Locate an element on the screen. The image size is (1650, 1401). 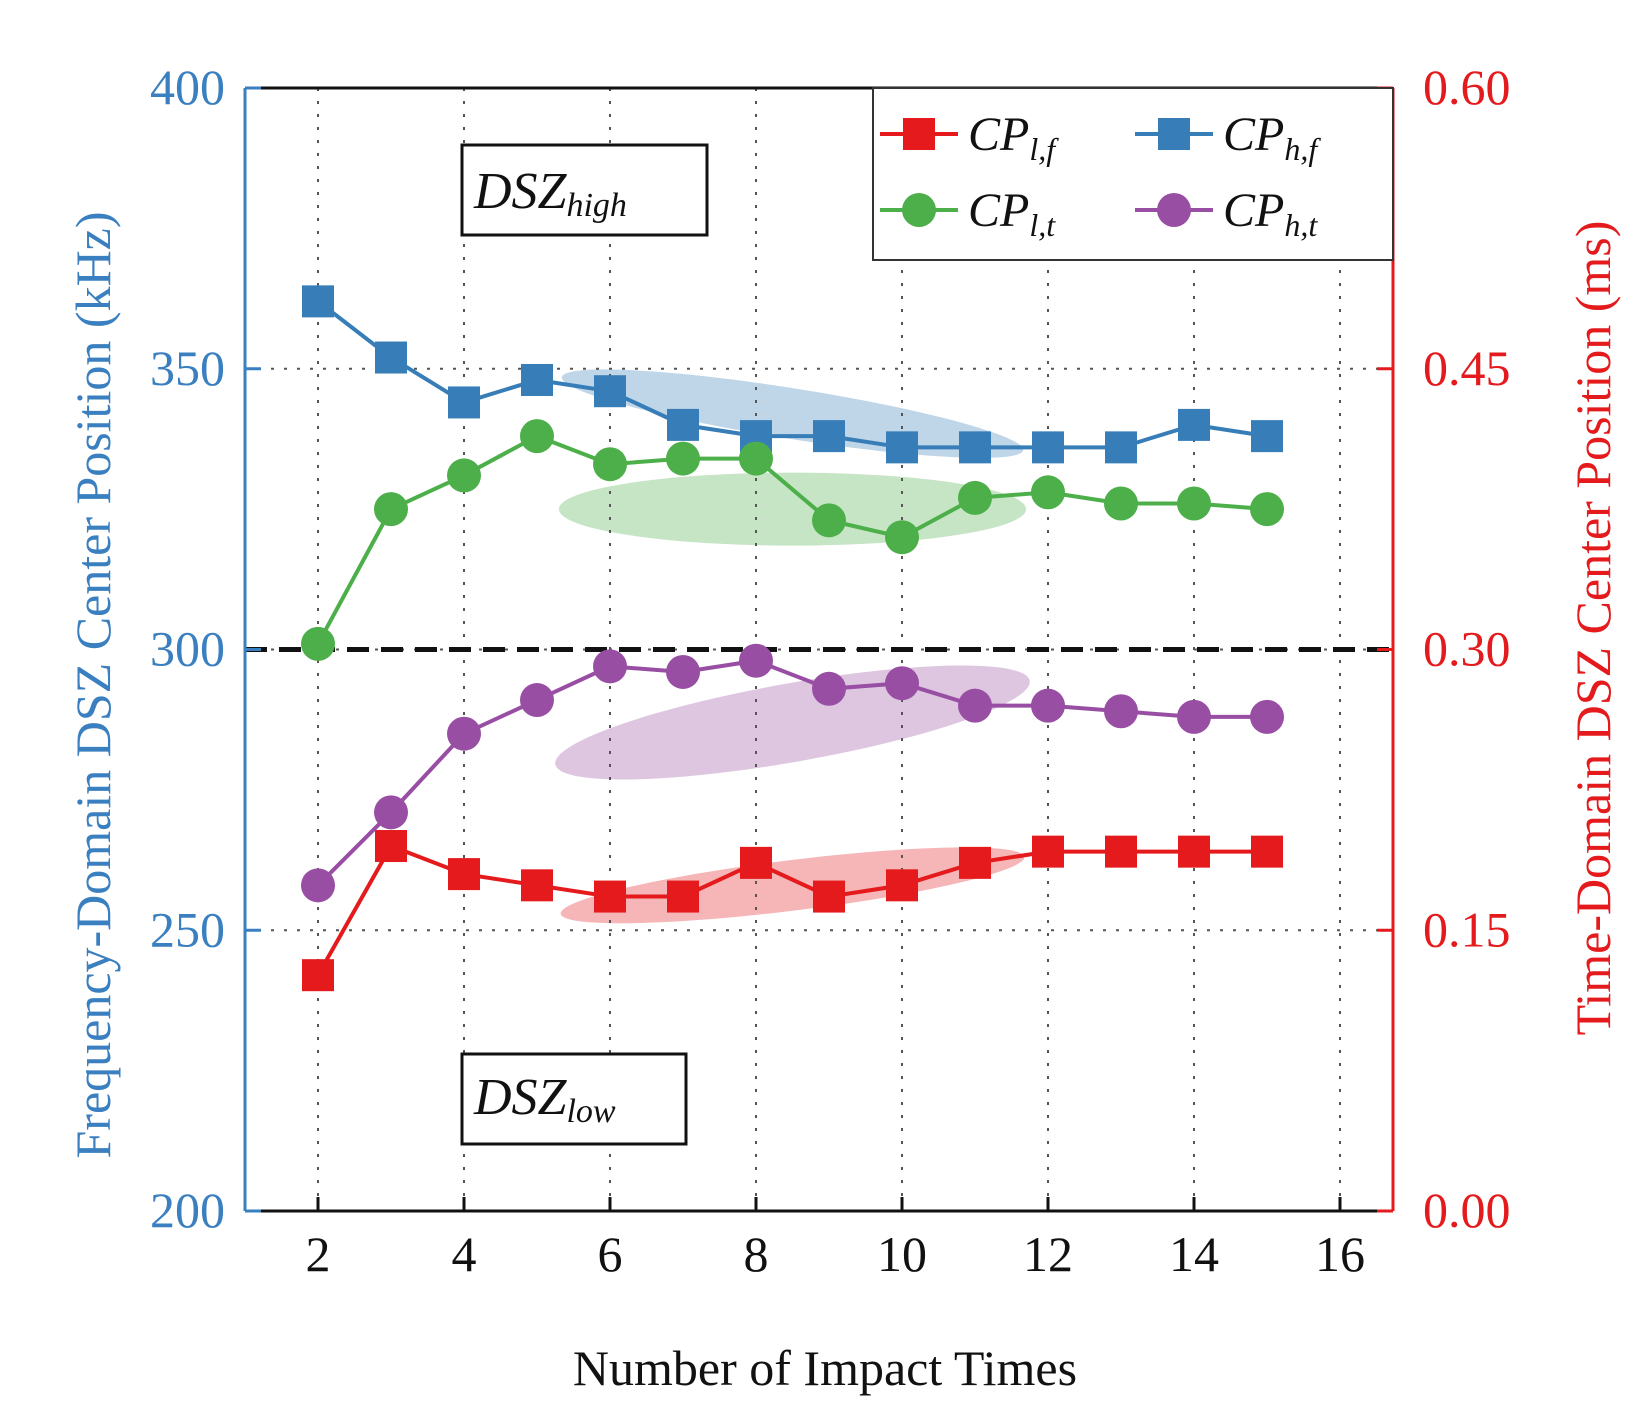
y2-tick-label: 0.30 is located at coordinates (1467, 649).